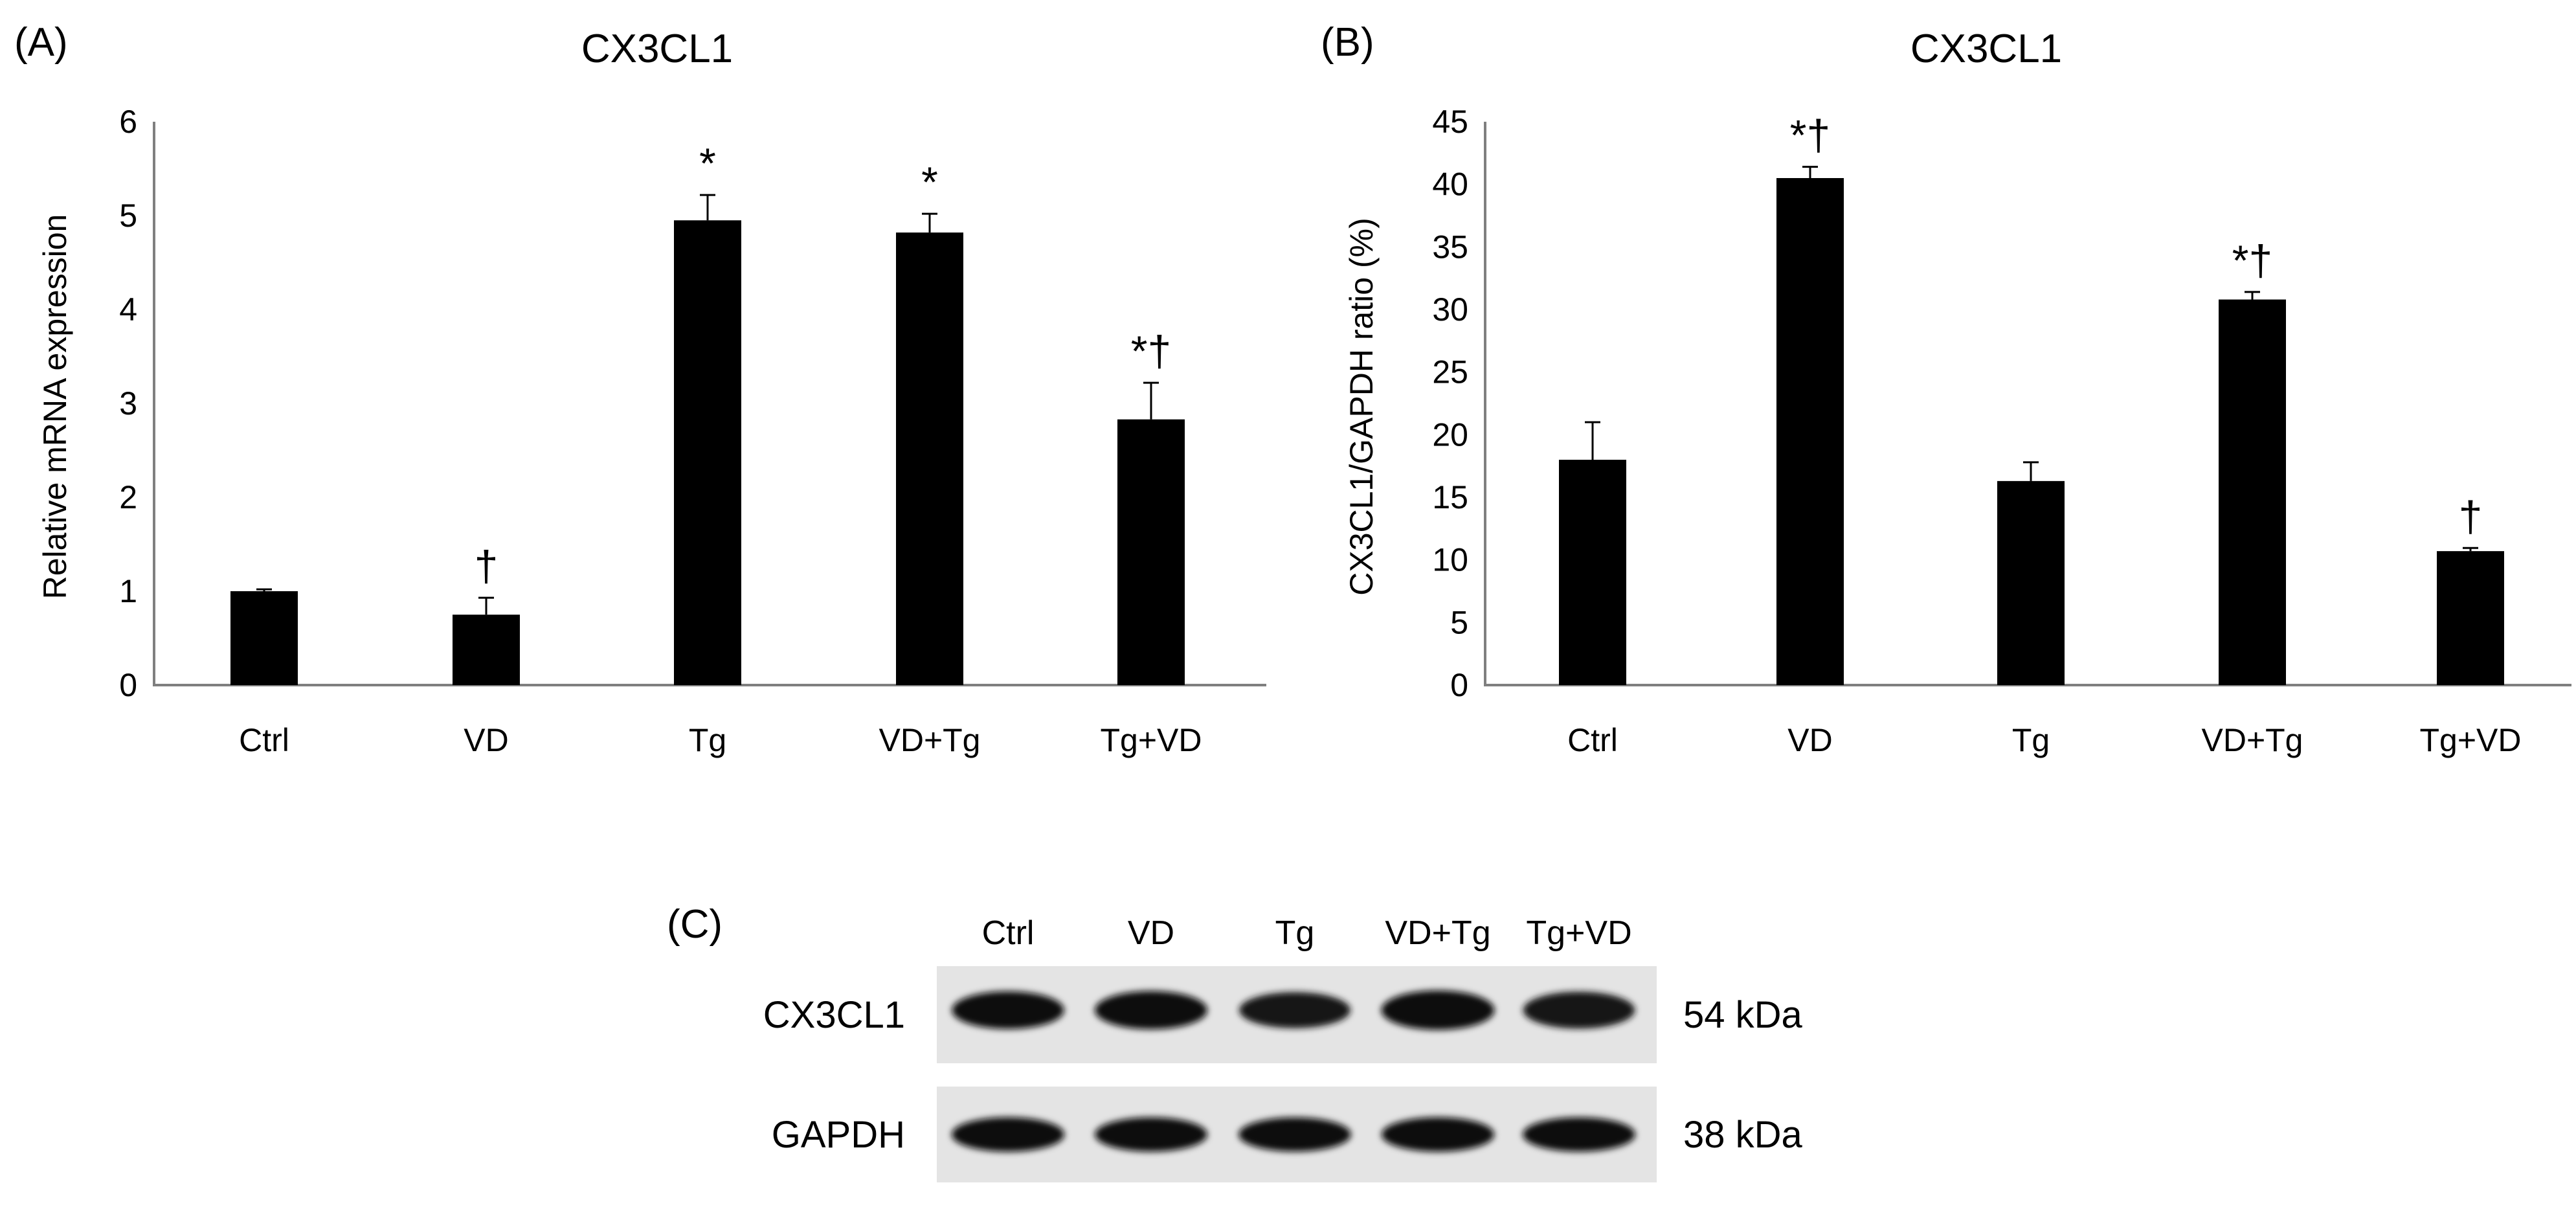  What do you see at coordinates (128, 685) in the screenshot?
I see `chart-a-y-tick-label: 0` at bounding box center [128, 685].